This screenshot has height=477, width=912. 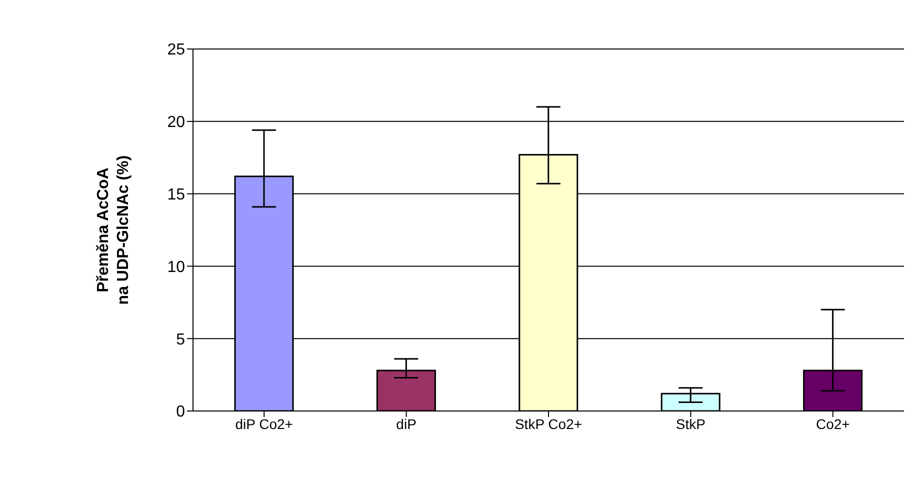 What do you see at coordinates (176, 50) in the screenshot?
I see `y-tick-label: 25` at bounding box center [176, 50].